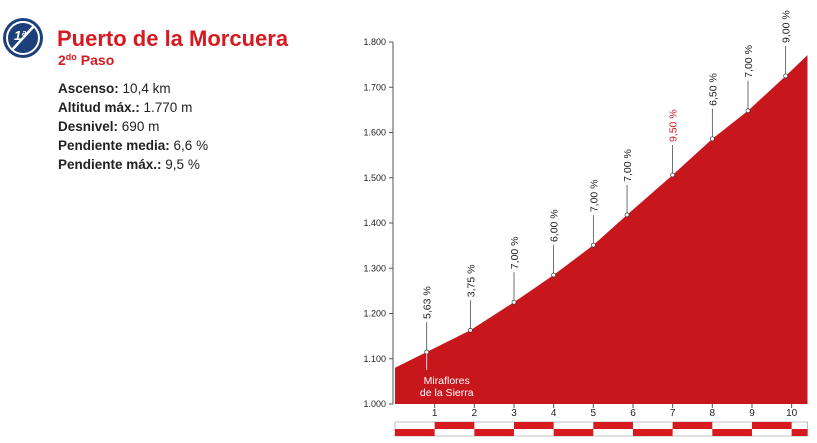  I want to click on x-tick-label: 2, so click(475, 413).